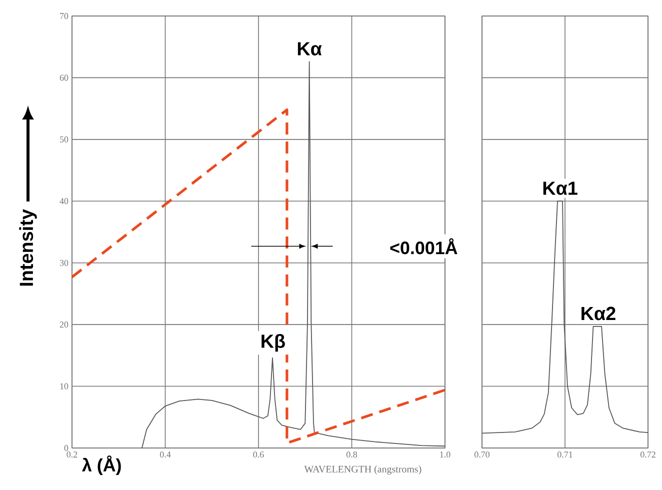  What do you see at coordinates (64, 139) in the screenshot?
I see `y-tick-label: 50` at bounding box center [64, 139].